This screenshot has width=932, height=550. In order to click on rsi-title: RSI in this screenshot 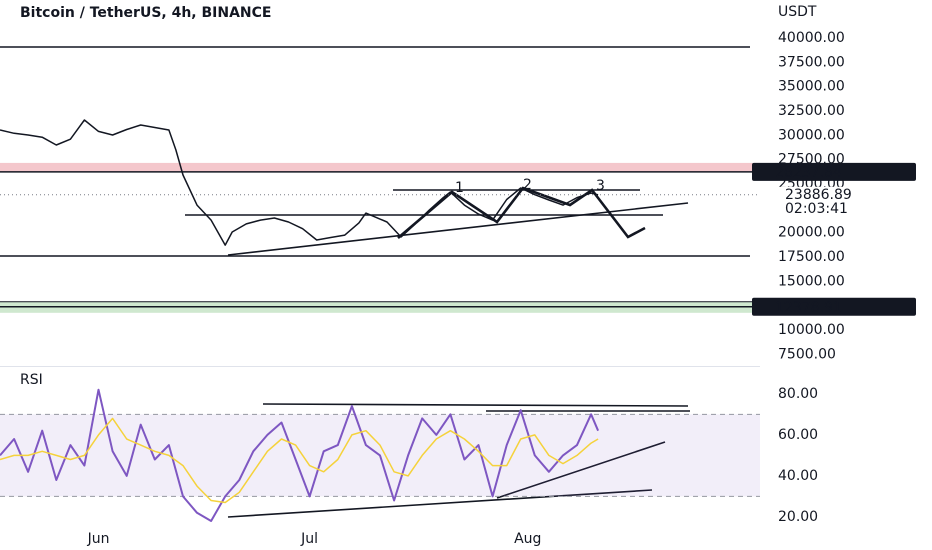, I will do `click(31, 380)`.